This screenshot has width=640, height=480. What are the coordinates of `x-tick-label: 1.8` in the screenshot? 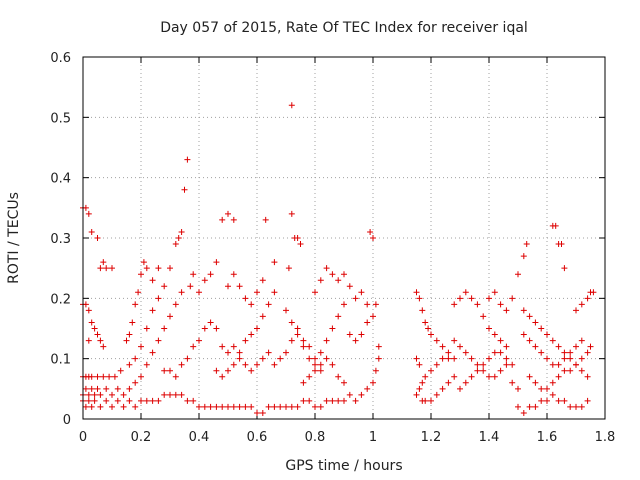 It's located at (605, 437).